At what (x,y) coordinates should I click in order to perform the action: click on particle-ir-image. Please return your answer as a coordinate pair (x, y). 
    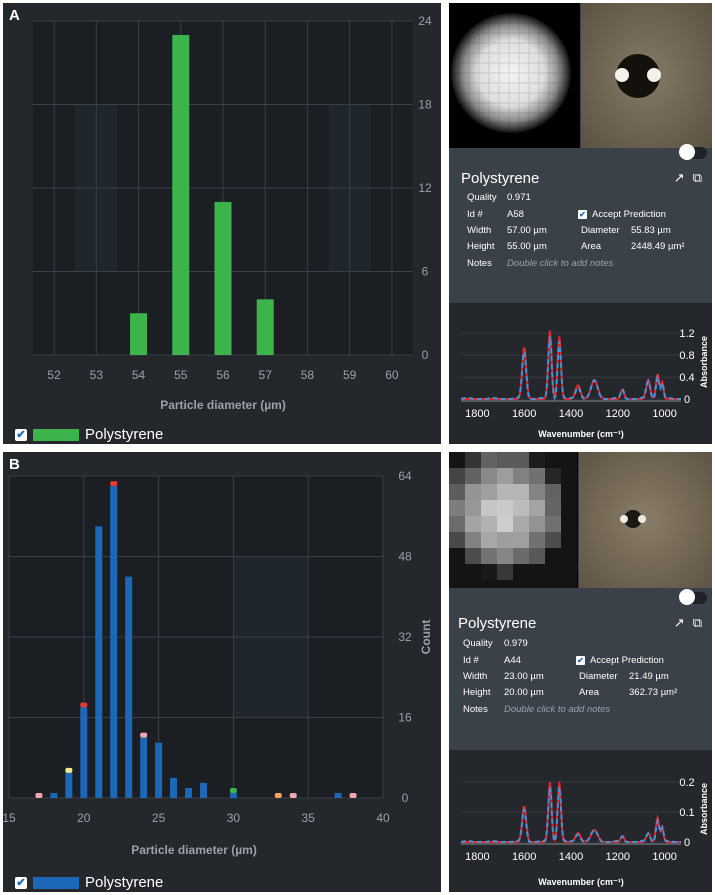
    Looking at the image, I should click on (513, 520).